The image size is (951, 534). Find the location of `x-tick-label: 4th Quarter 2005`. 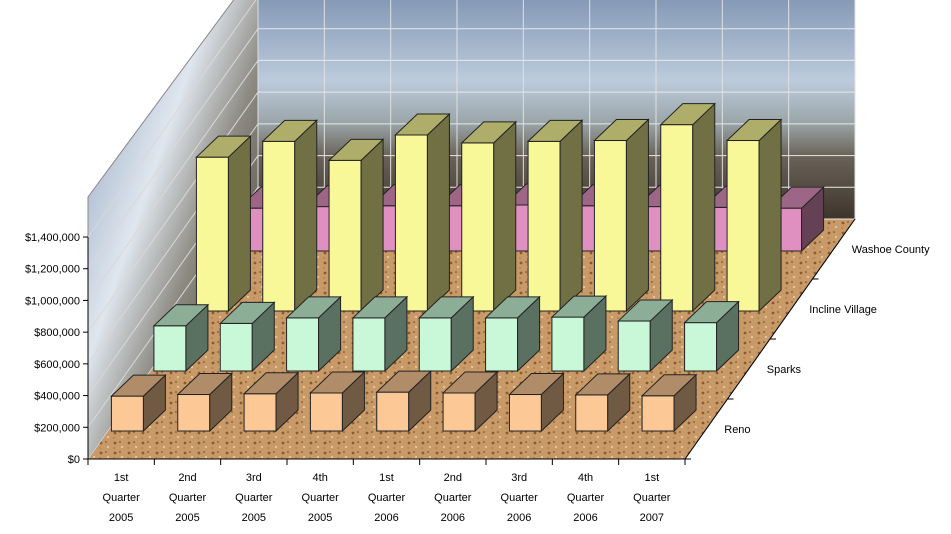

x-tick-label: 4th Quarter 2005 is located at coordinates (321, 498).